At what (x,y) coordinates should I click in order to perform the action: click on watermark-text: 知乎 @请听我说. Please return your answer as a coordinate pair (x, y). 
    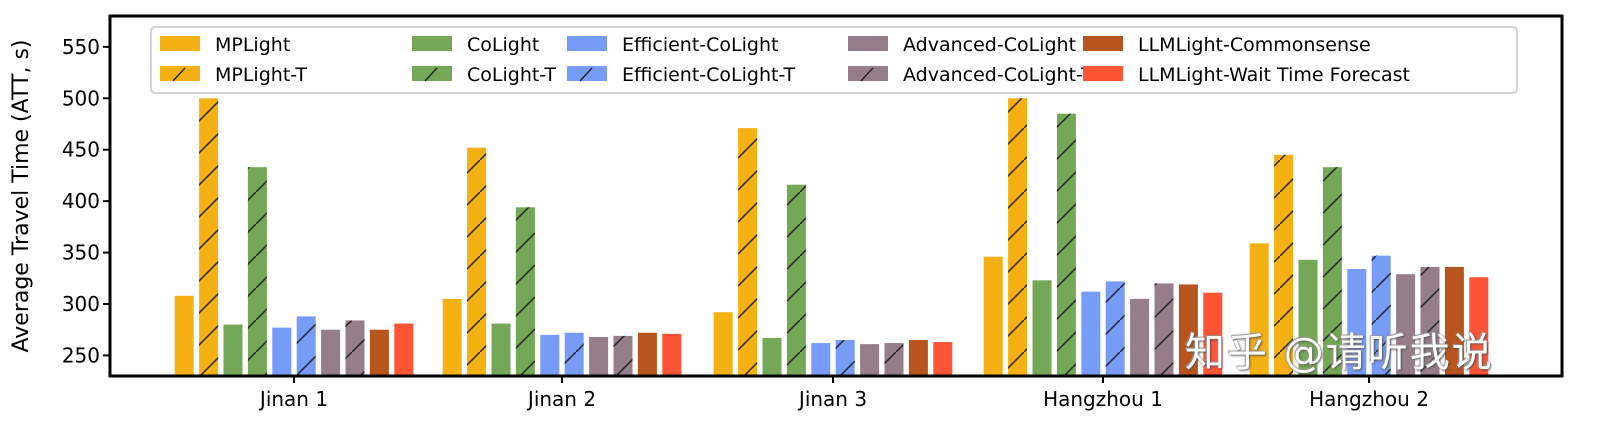
    Looking at the image, I should click on (1339, 353).